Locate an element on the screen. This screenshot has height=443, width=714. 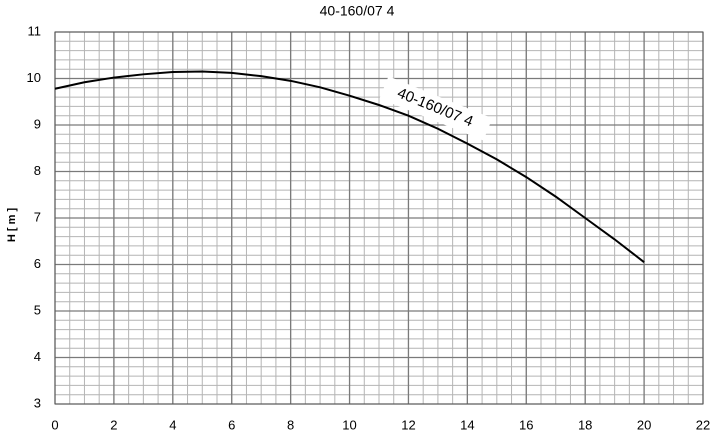
x-tick-label: 8 is located at coordinates (290, 424).